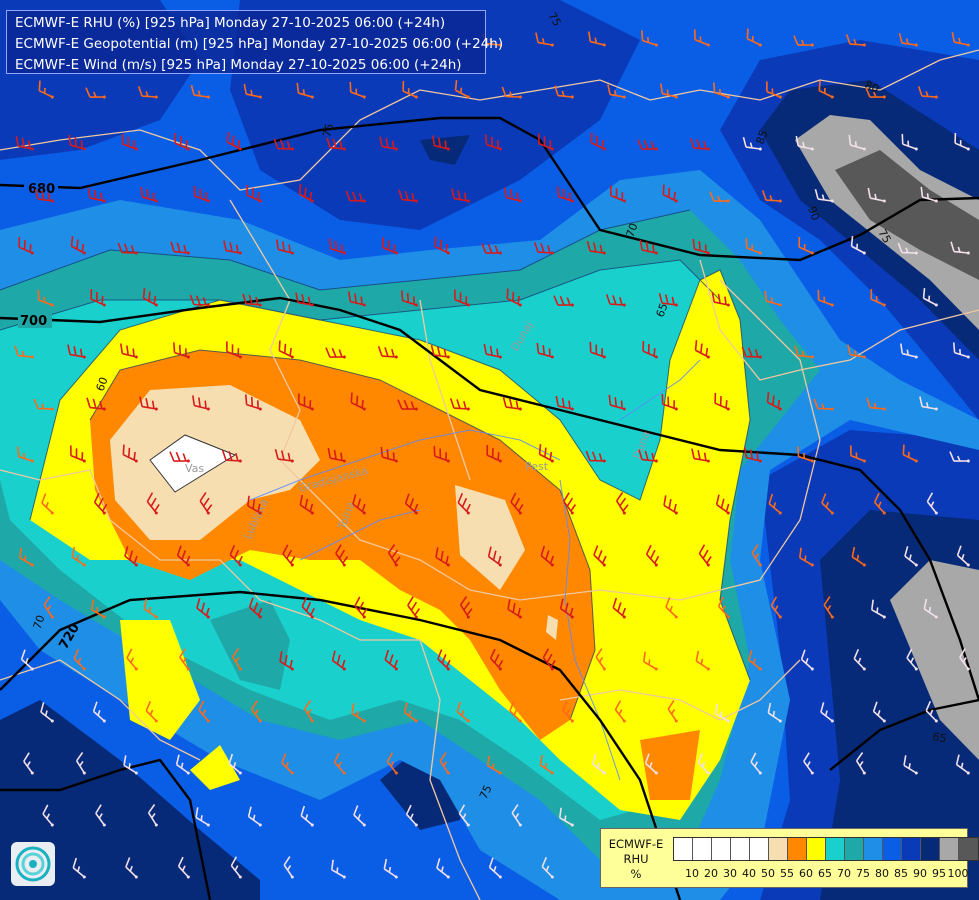  Describe the element at coordinates (102, 384) in the screenshot. I see `rhu-label: 60` at that location.